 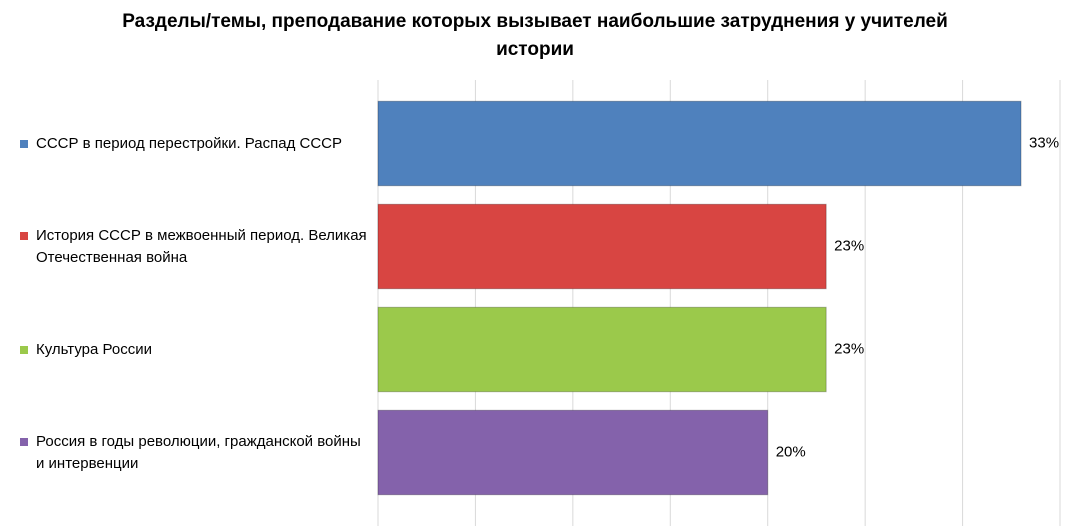 I want to click on legend-label: Культура России, so click(x=94, y=349).